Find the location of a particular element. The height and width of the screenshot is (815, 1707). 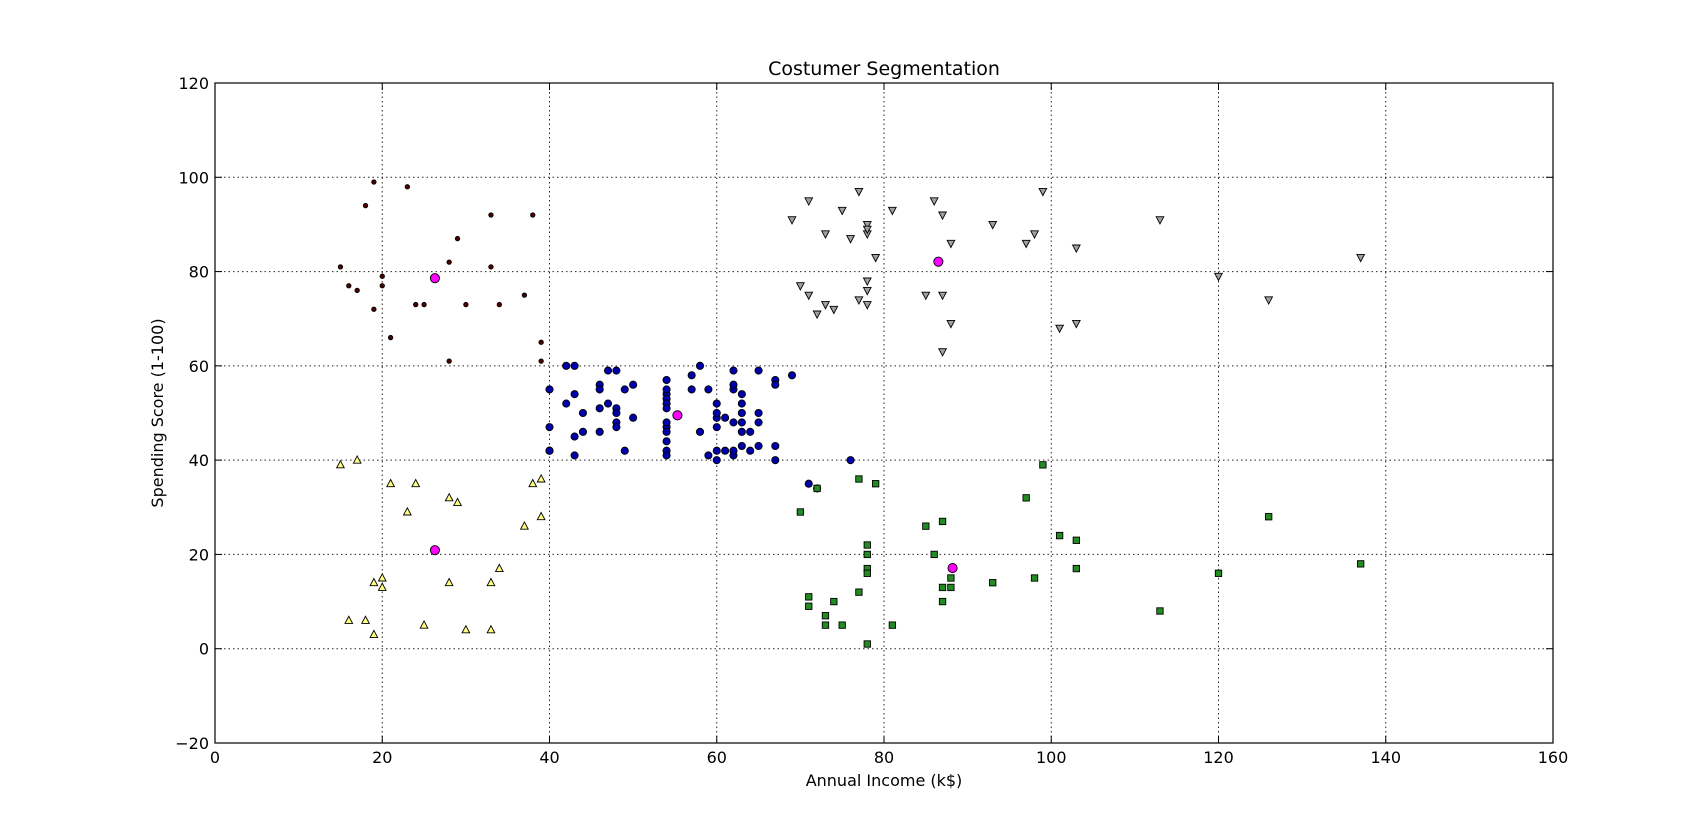

x-axis-title: Annual Income (k$) is located at coordinates (884, 780).